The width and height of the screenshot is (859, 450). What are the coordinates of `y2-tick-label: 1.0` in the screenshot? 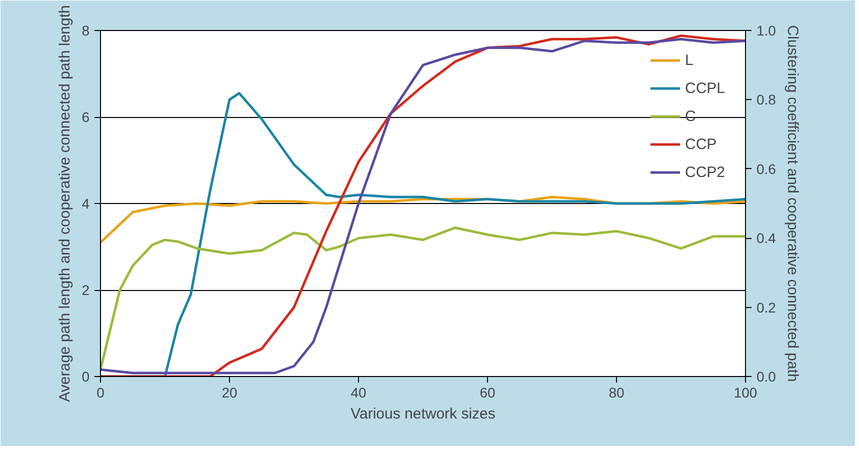 It's located at (766, 30).